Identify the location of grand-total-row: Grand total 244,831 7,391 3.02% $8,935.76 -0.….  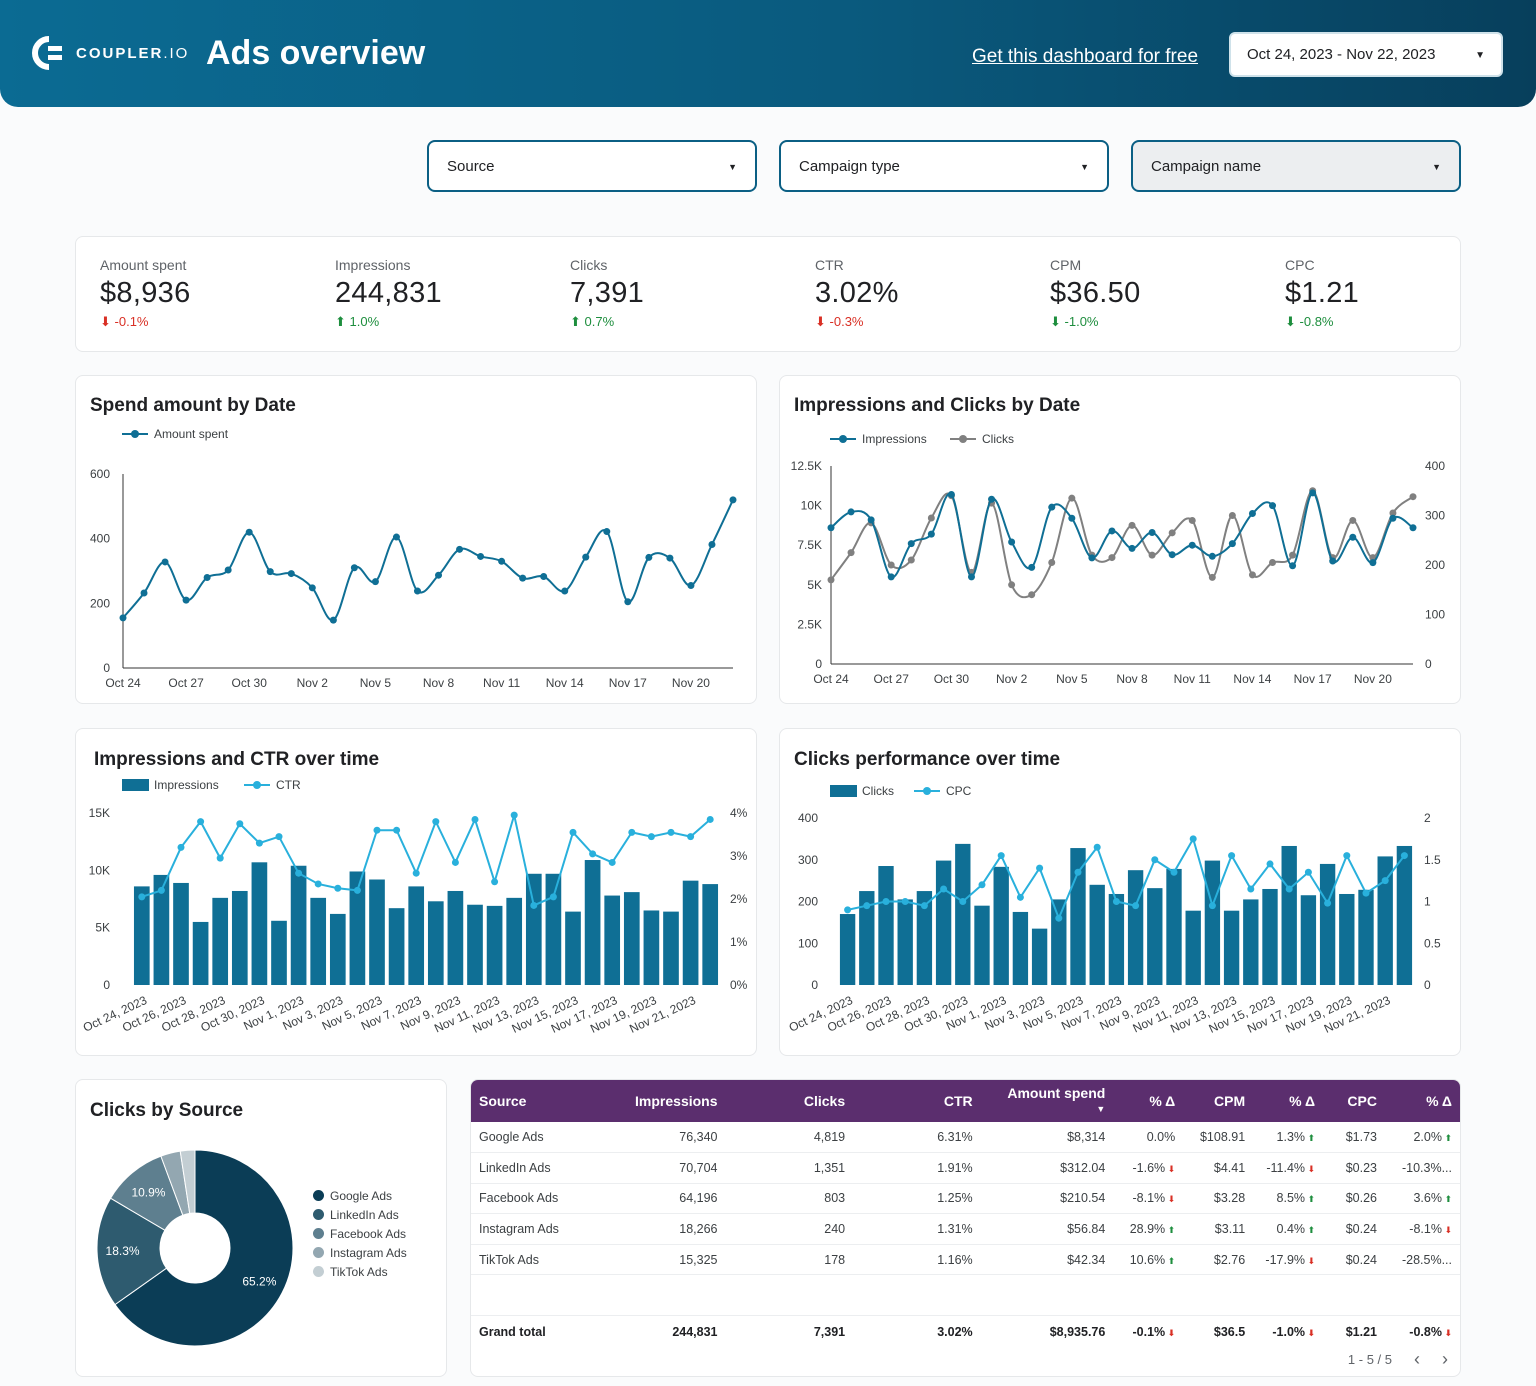
(965, 1331).